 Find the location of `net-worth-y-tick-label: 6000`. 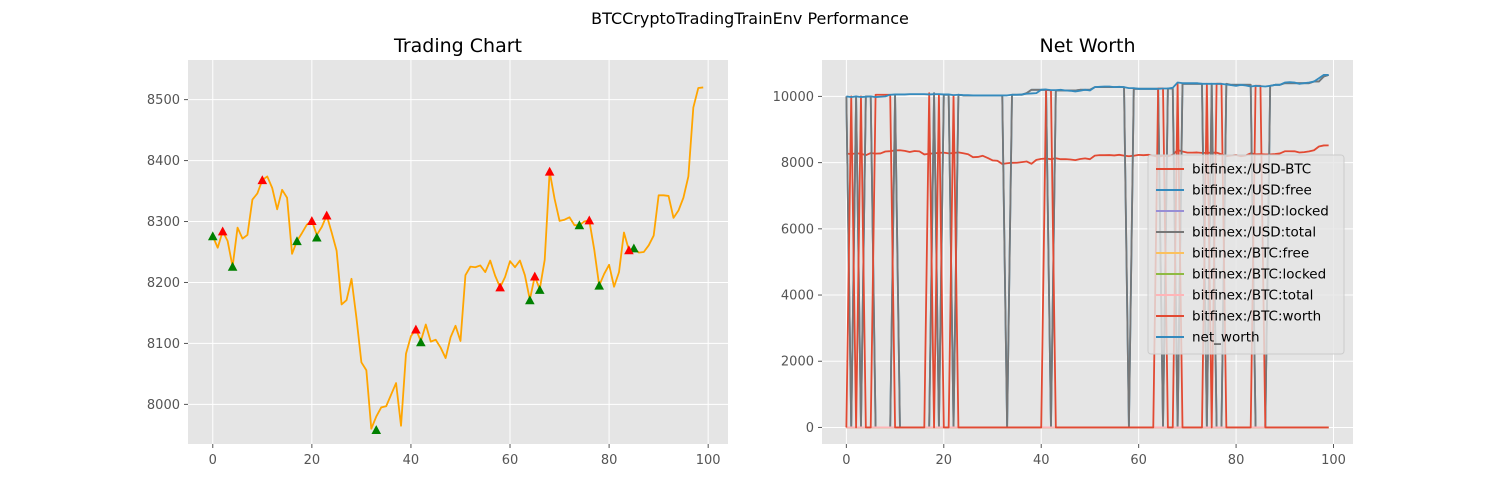

net-worth-y-tick-label: 6000 is located at coordinates (797, 229).